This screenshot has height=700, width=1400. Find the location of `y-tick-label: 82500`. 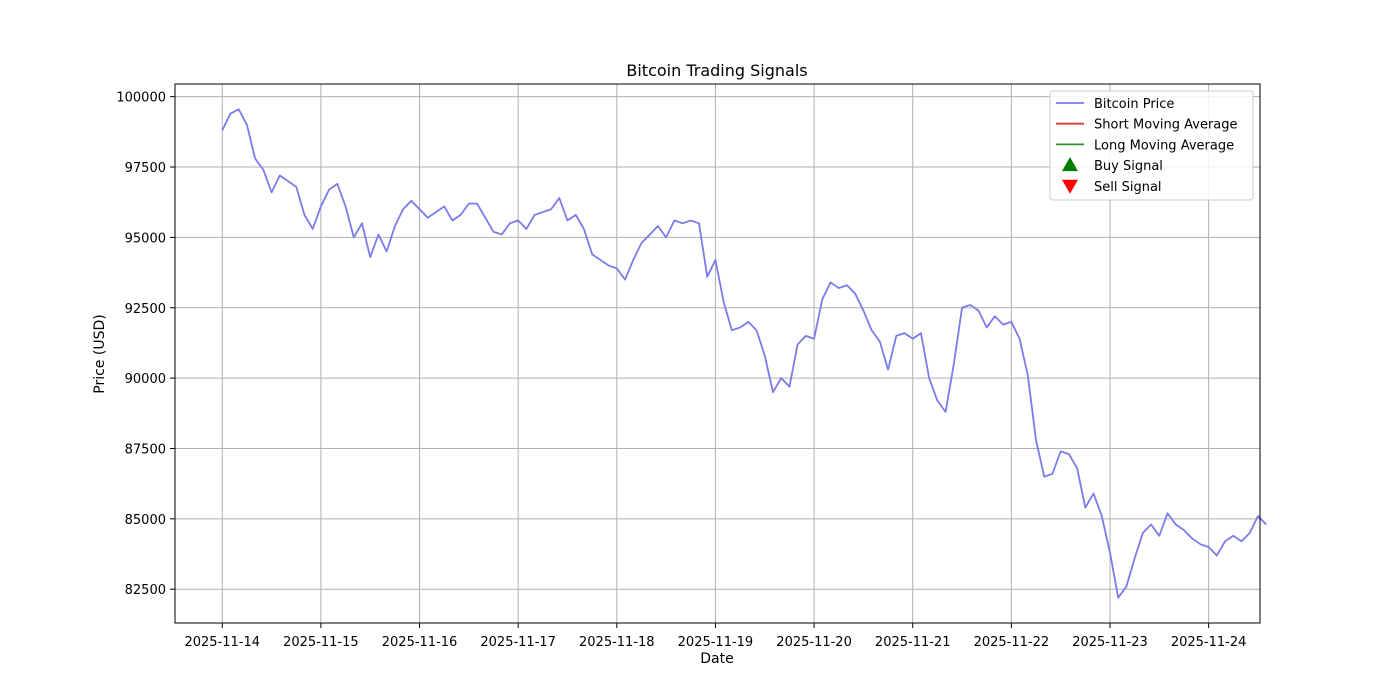

y-tick-label: 82500 is located at coordinates (145, 590).